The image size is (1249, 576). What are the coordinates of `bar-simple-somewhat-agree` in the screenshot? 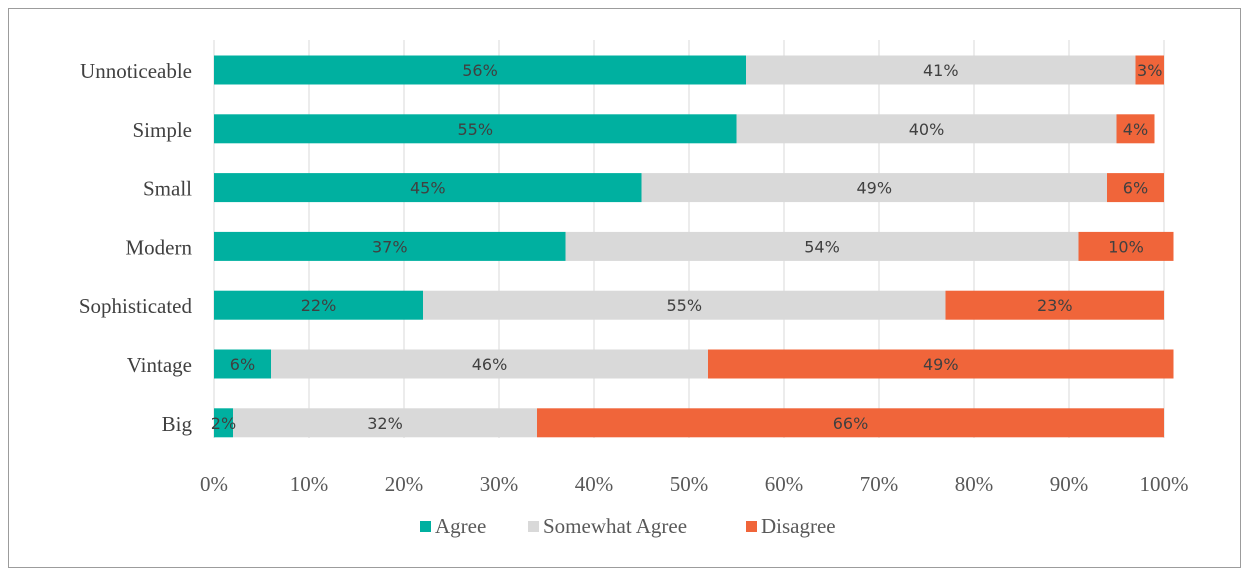 It's located at (926, 129).